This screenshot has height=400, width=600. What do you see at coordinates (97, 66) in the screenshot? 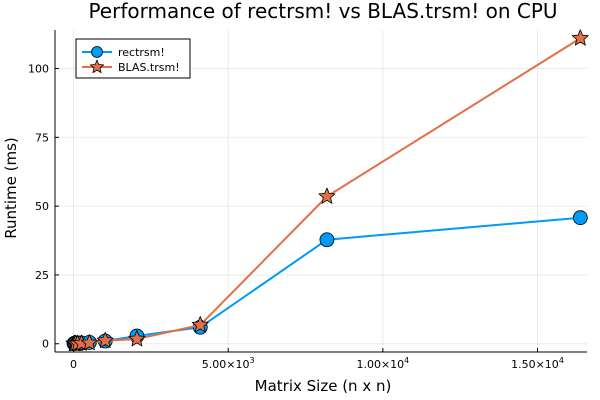
I see `legend-star-marker` at bounding box center [97, 66].